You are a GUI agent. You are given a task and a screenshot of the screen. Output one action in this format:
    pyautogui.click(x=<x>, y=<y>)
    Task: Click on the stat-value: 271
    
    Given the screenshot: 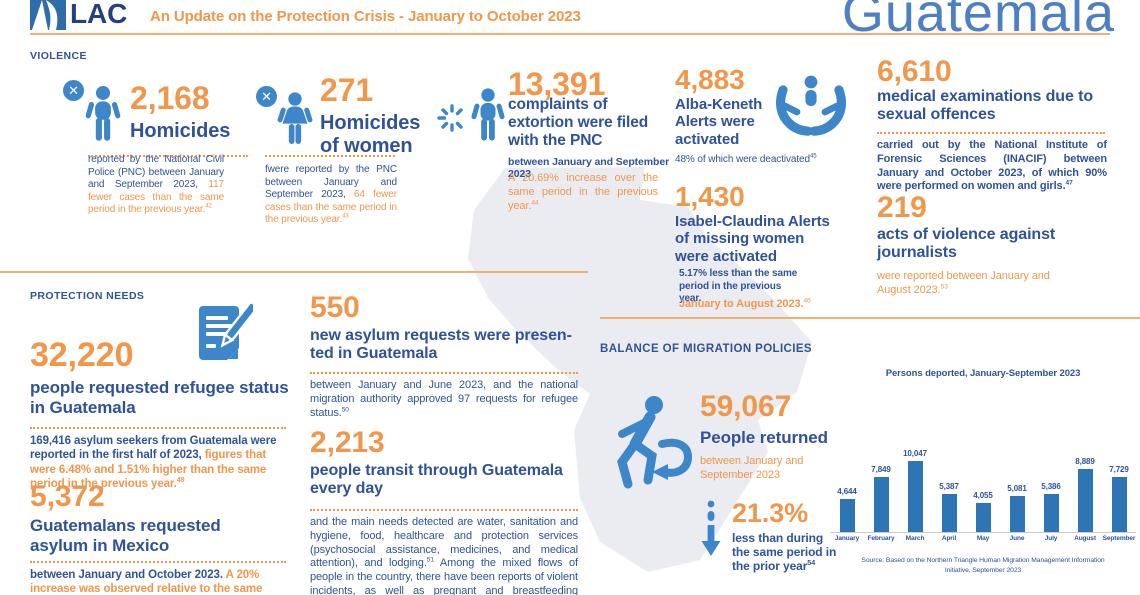 What is the action you would take?
    pyautogui.click(x=347, y=90)
    